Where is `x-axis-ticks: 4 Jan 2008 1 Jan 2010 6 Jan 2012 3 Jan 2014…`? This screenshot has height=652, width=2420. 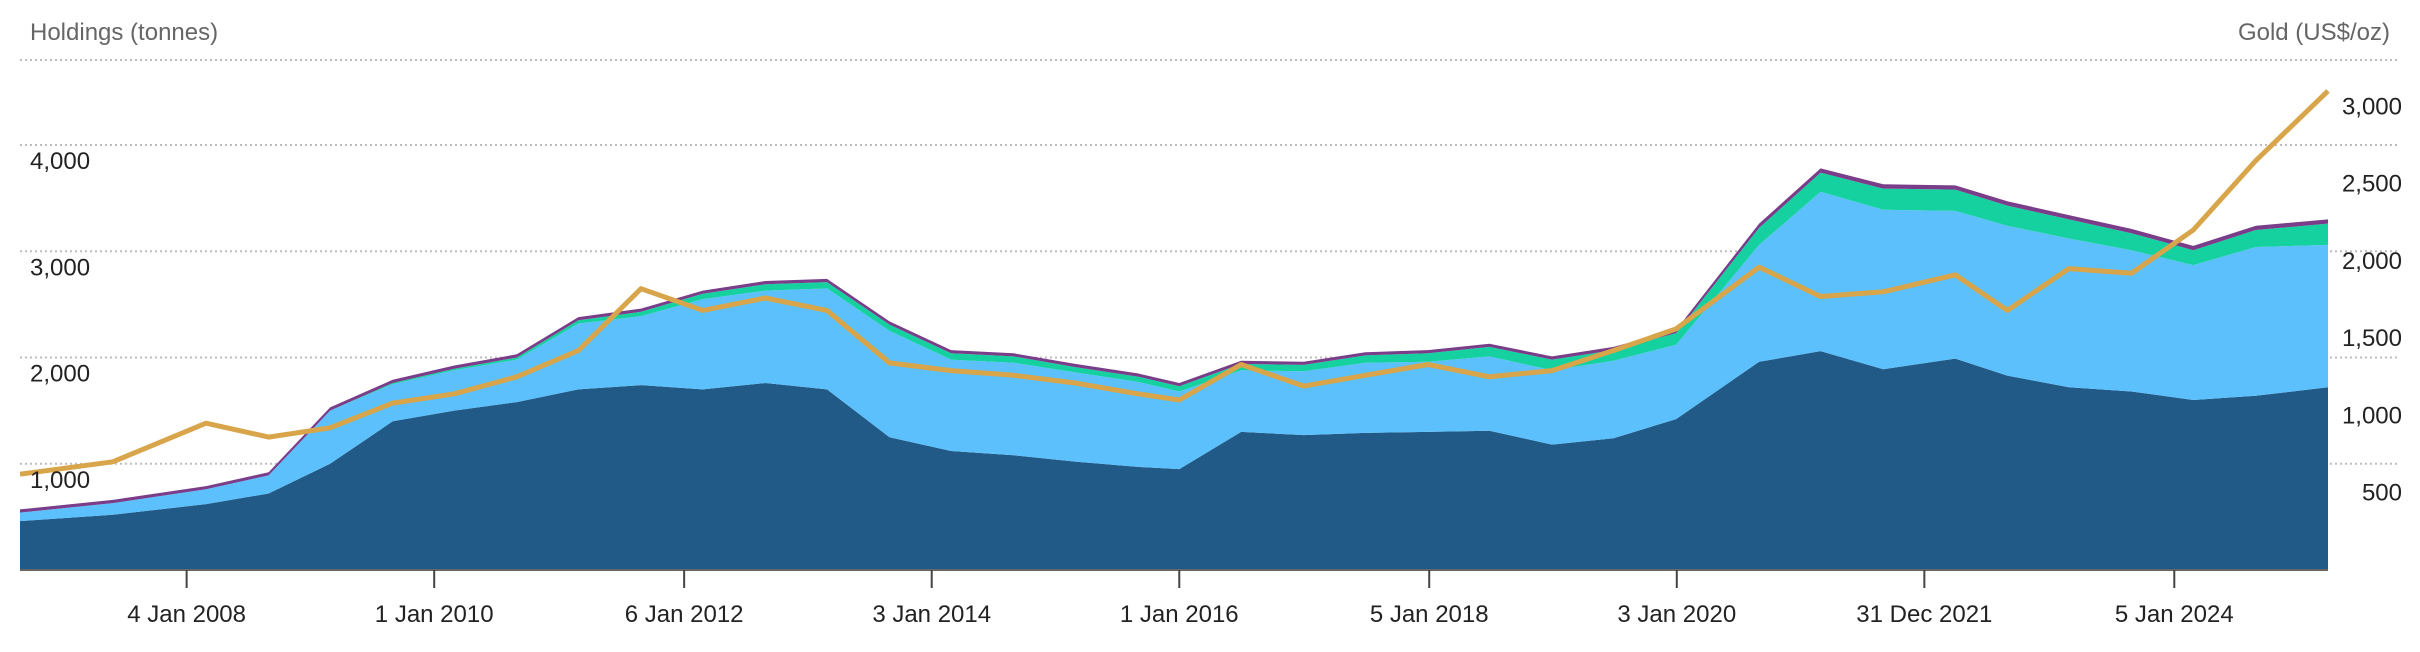
x-axis-ticks: 4 Jan 2008 1 Jan 2010 6 Jan 2012 3 Jan 2014… is located at coordinates (1180, 599).